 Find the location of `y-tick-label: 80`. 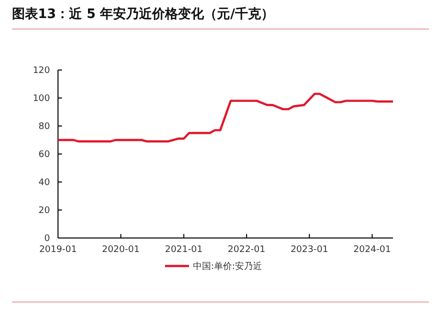

y-tick-label: 80 is located at coordinates (44, 127).